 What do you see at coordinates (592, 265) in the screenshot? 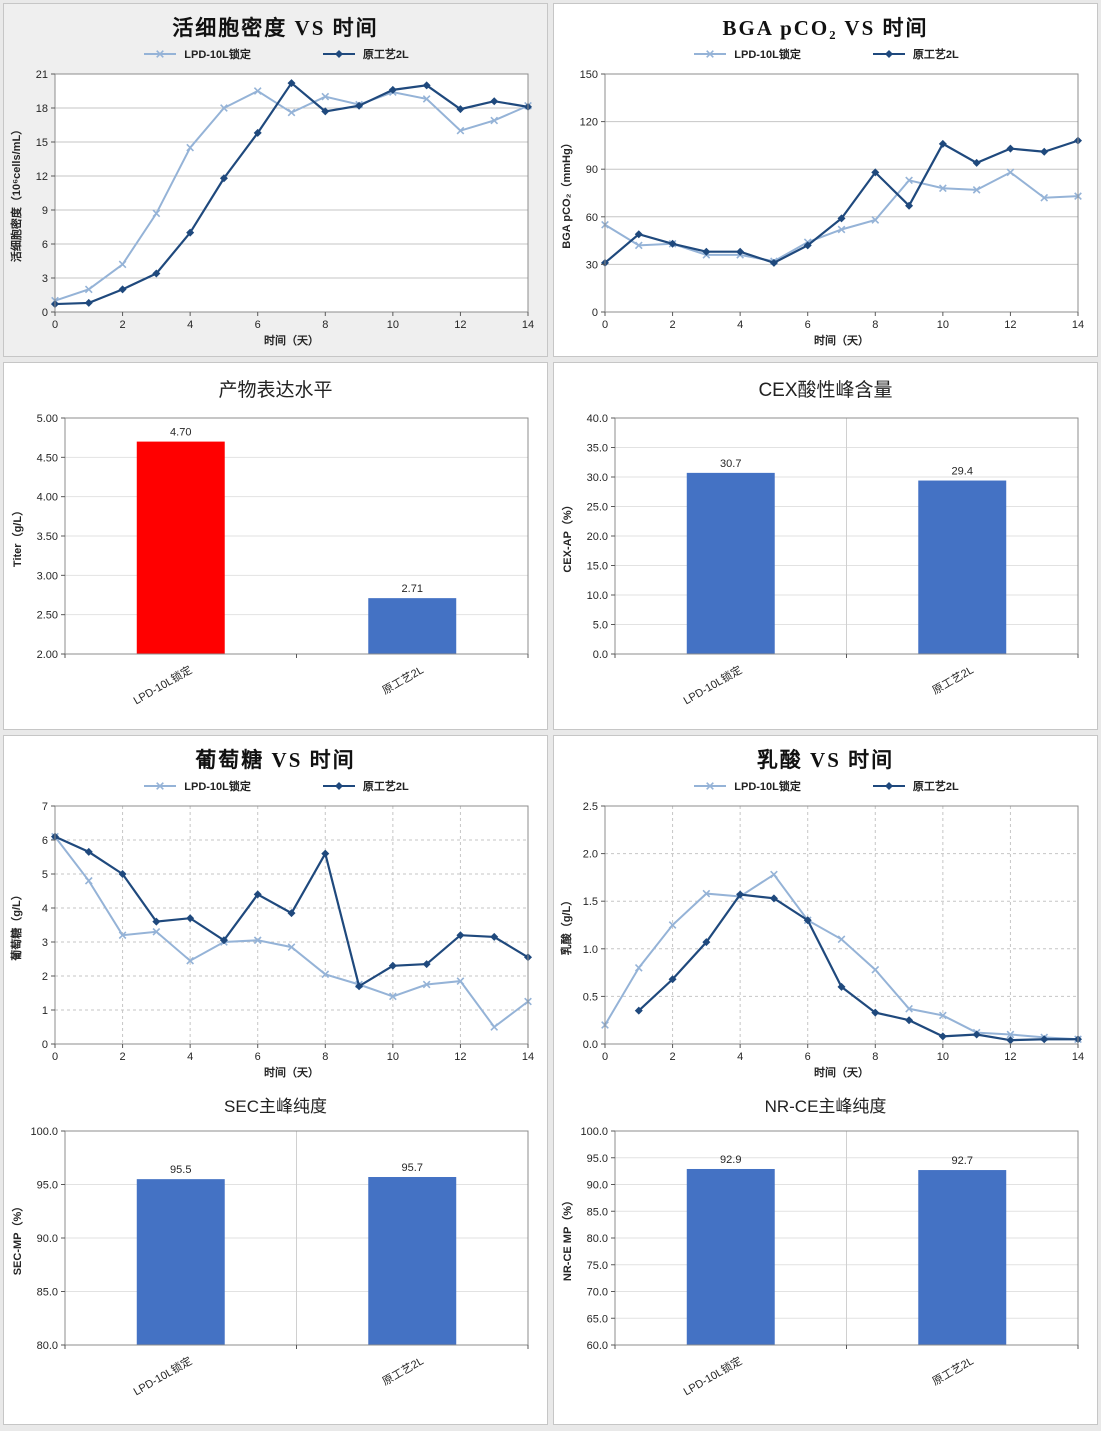
I see `svg-text: 30` at bounding box center [592, 265].